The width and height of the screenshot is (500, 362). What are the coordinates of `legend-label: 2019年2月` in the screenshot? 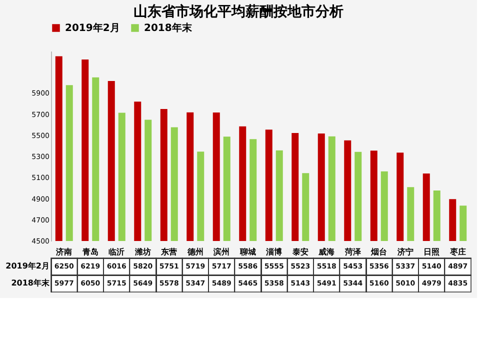 It's located at (92, 28).